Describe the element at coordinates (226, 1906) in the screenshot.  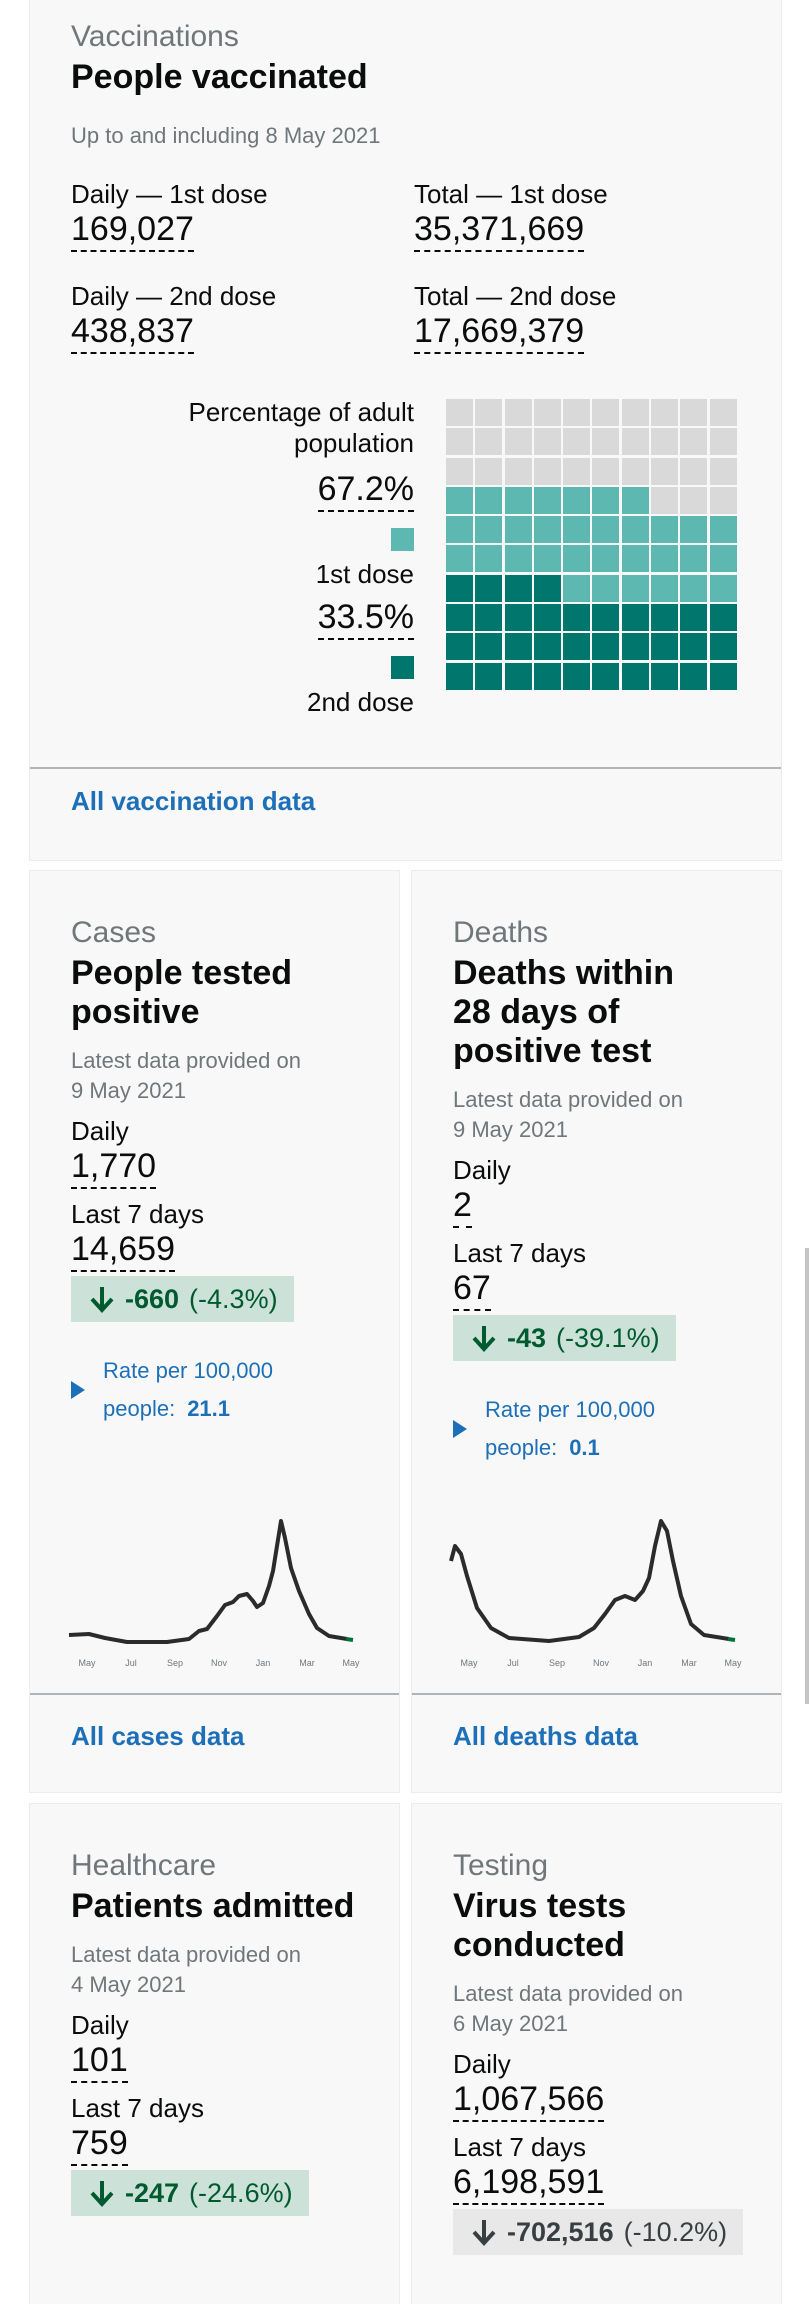
I see `healthcare-title: Patients admitted` at that location.